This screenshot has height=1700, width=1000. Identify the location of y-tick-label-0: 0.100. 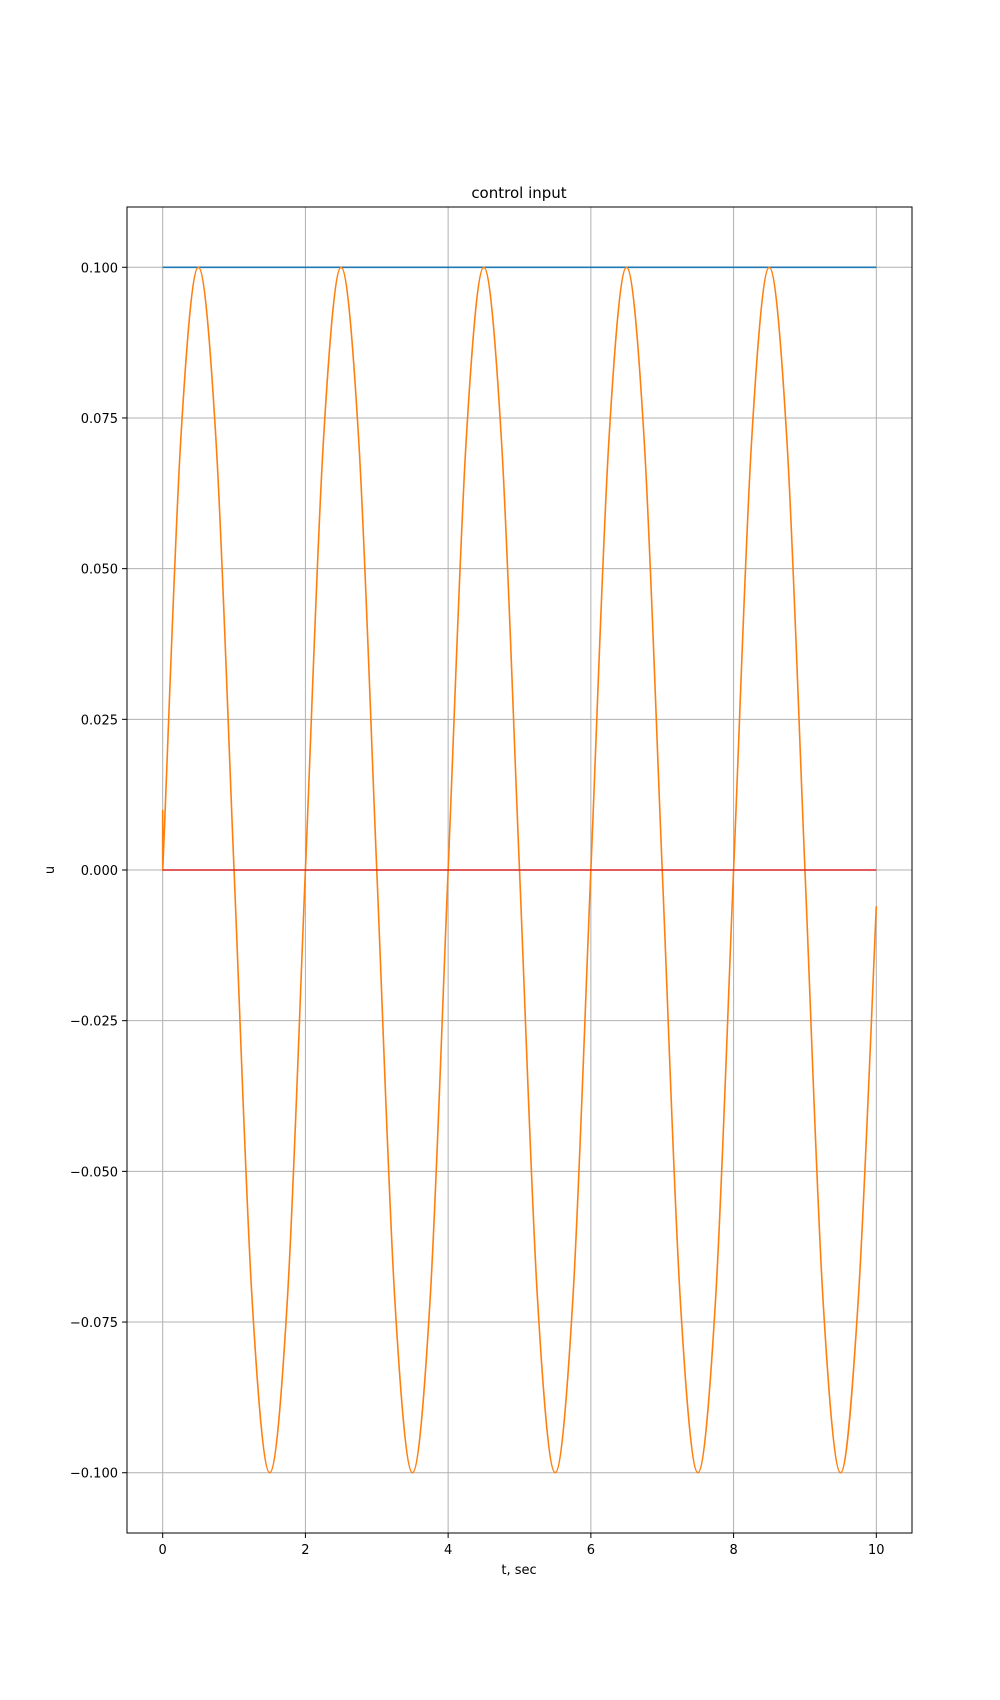
(99, 268).